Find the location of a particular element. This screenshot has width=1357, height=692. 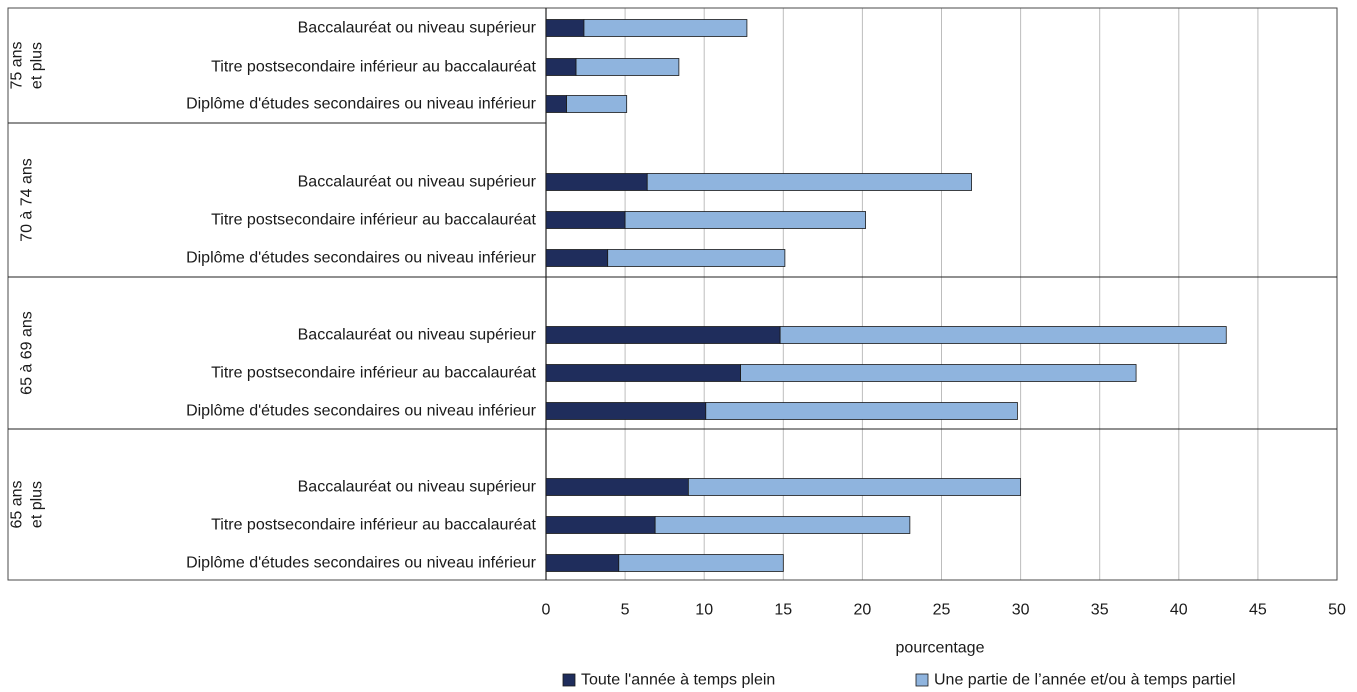

group-label: 65 à 69 ans is located at coordinates (27, 353).